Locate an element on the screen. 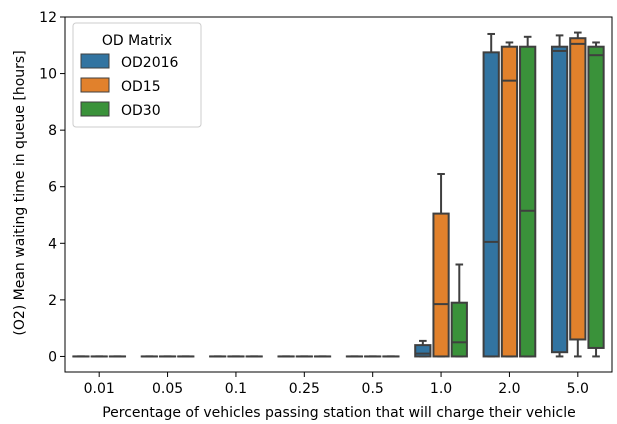  y-tick-label: 8 is located at coordinates (52, 131).